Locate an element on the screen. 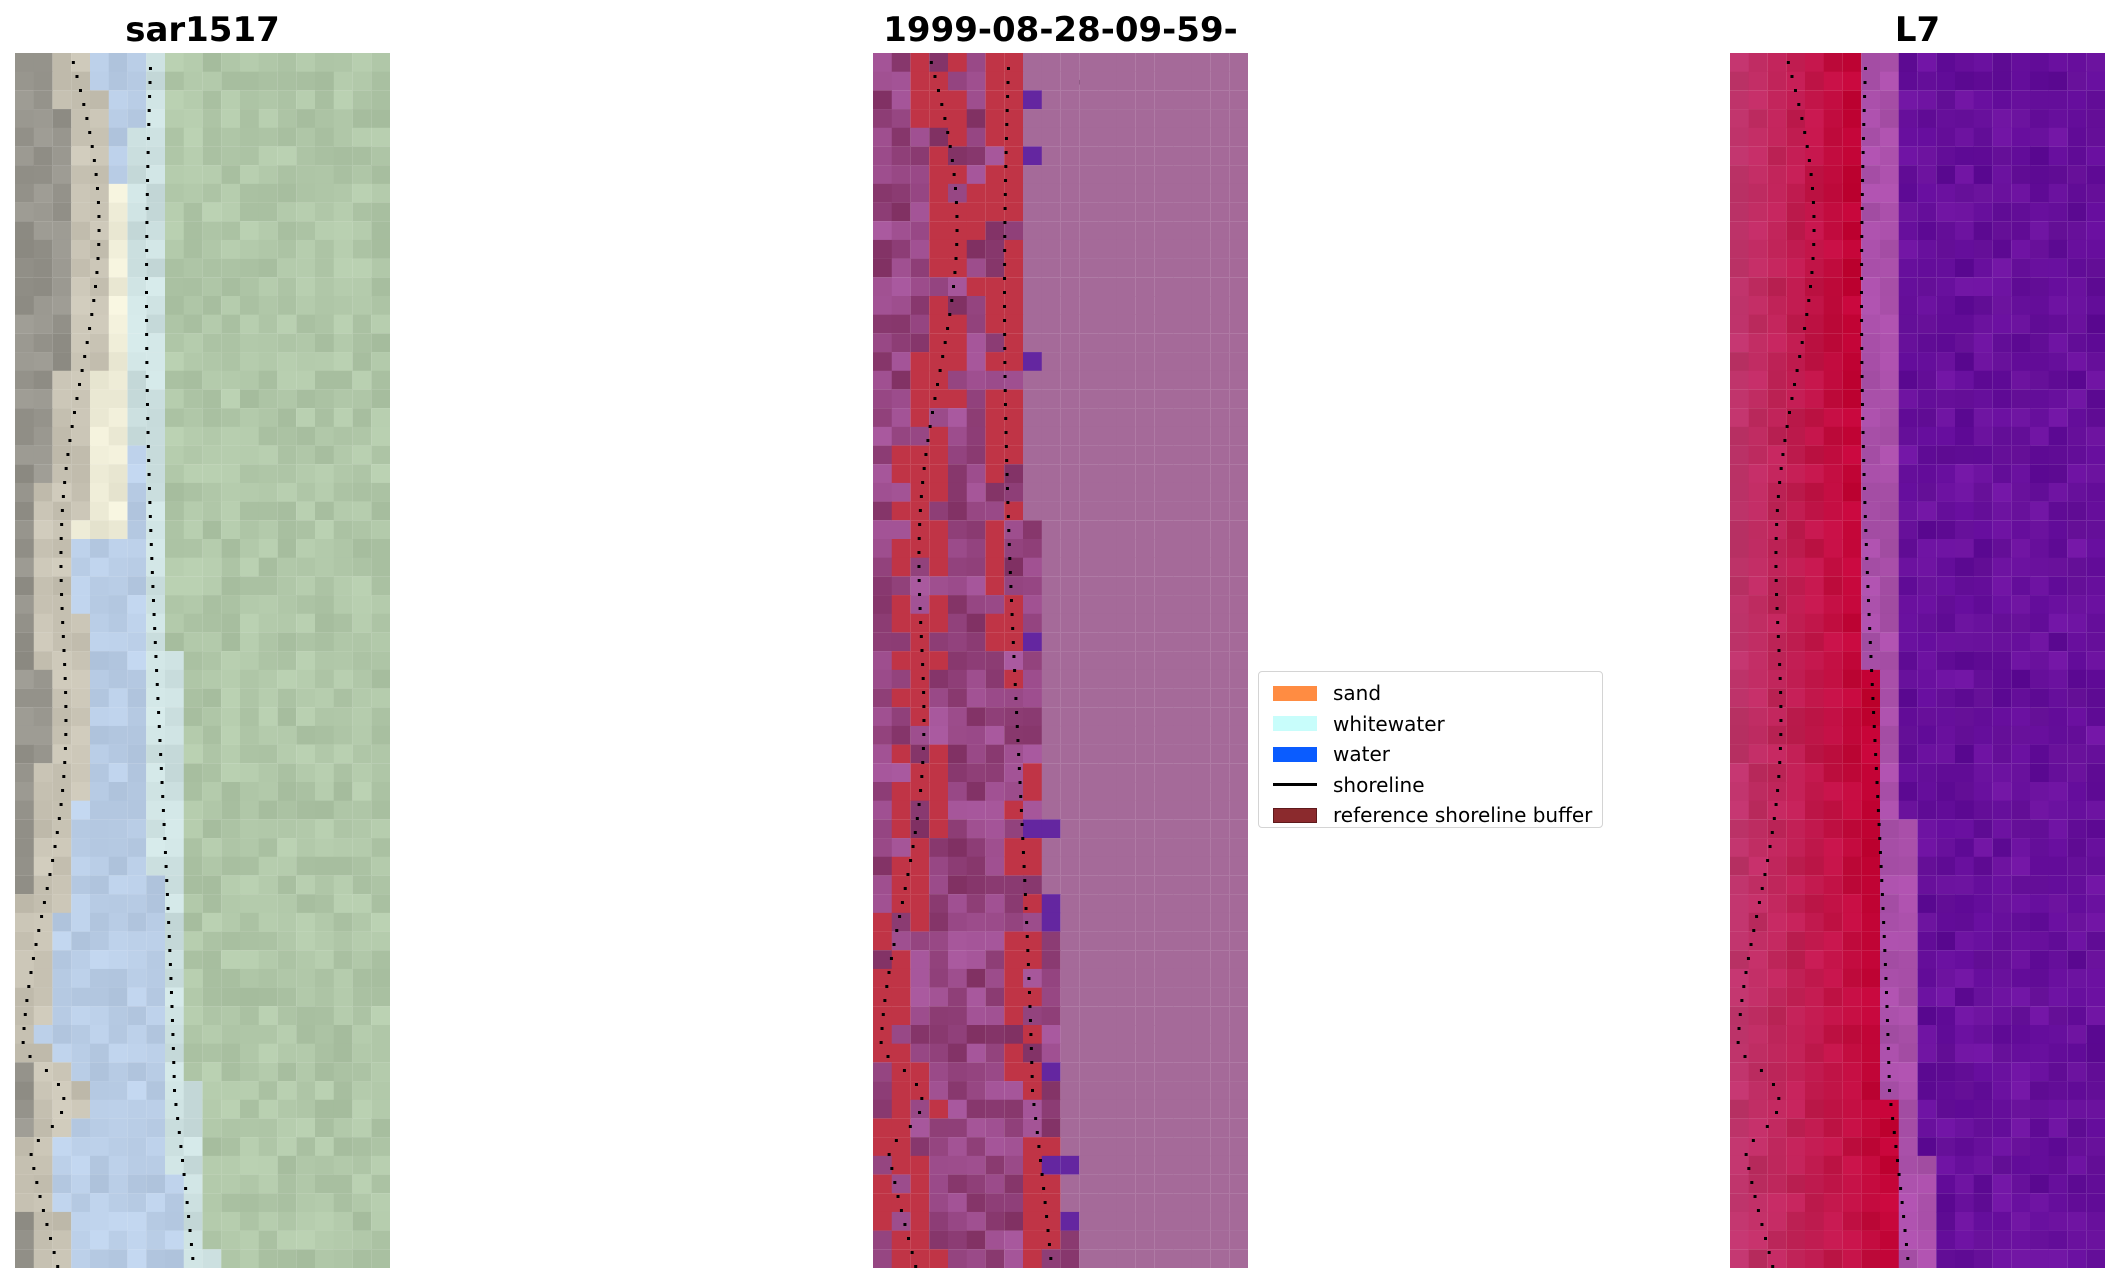 Image resolution: width=2119 pixels, height=1283 pixels. legend-item-sand: sand is located at coordinates (1433, 693).